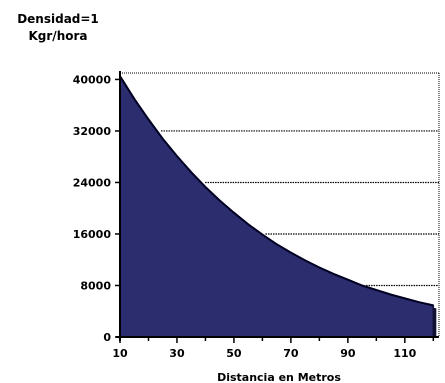  Describe the element at coordinates (279, 377) in the screenshot. I see `x-axis-label: Distancia en Metros` at that location.